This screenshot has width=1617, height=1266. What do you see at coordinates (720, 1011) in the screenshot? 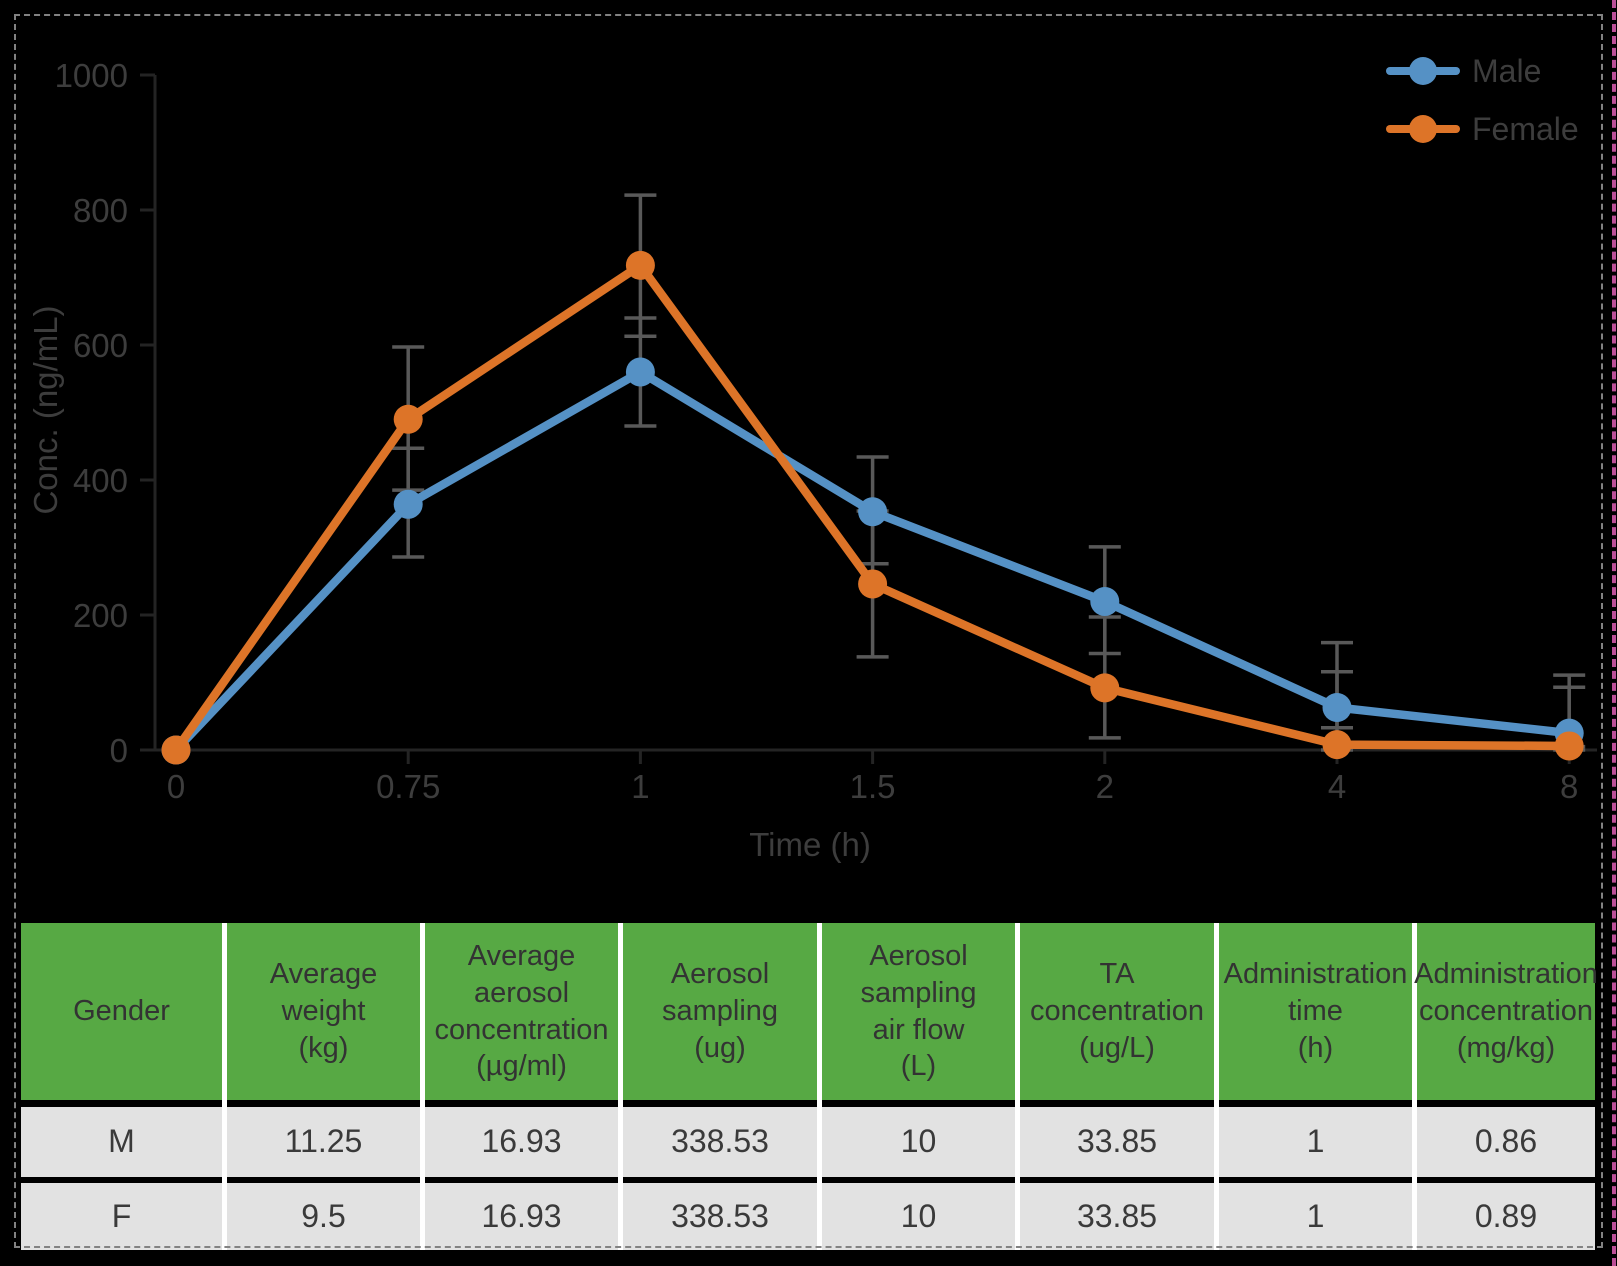
I see `header-cell-aerosol-sampling: Aerosol sampling (ug)` at bounding box center [720, 1011].